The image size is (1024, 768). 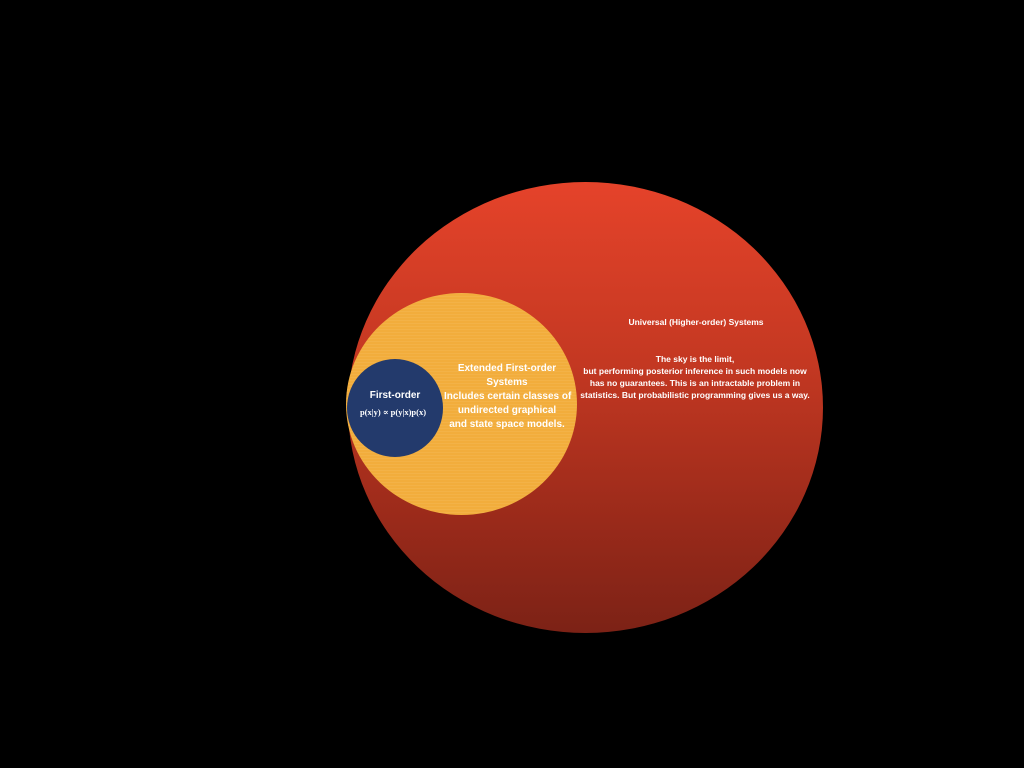 I want to click on universal-systems-line: The sky is the limit,, so click(x=695, y=359).